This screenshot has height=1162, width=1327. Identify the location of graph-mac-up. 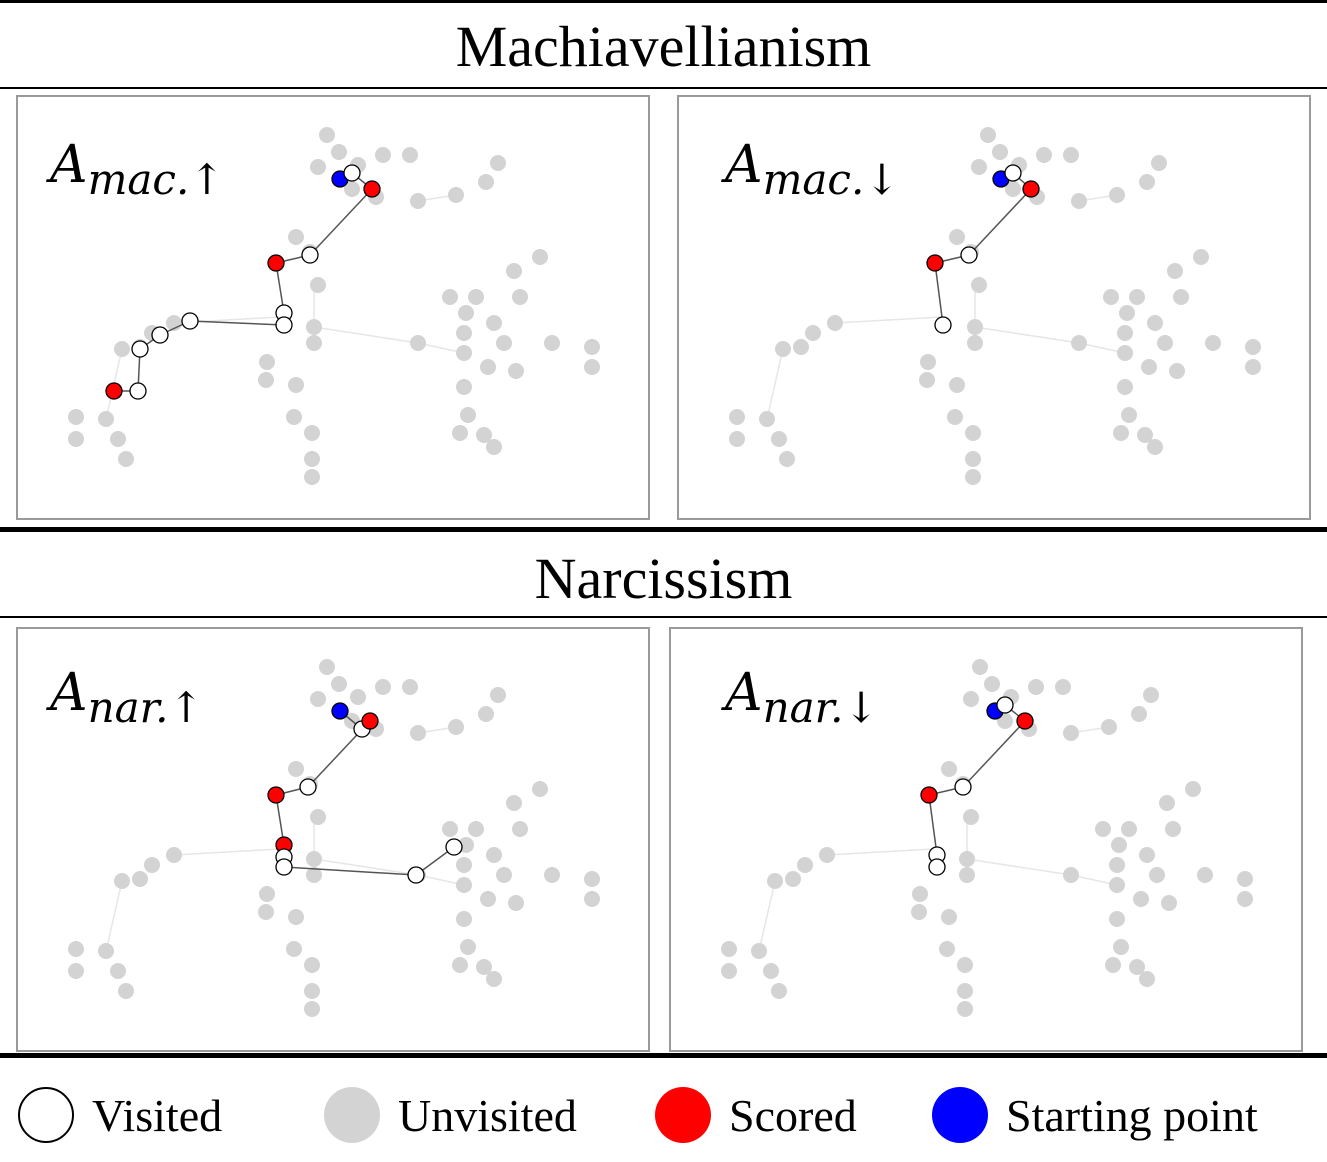
(334, 306).